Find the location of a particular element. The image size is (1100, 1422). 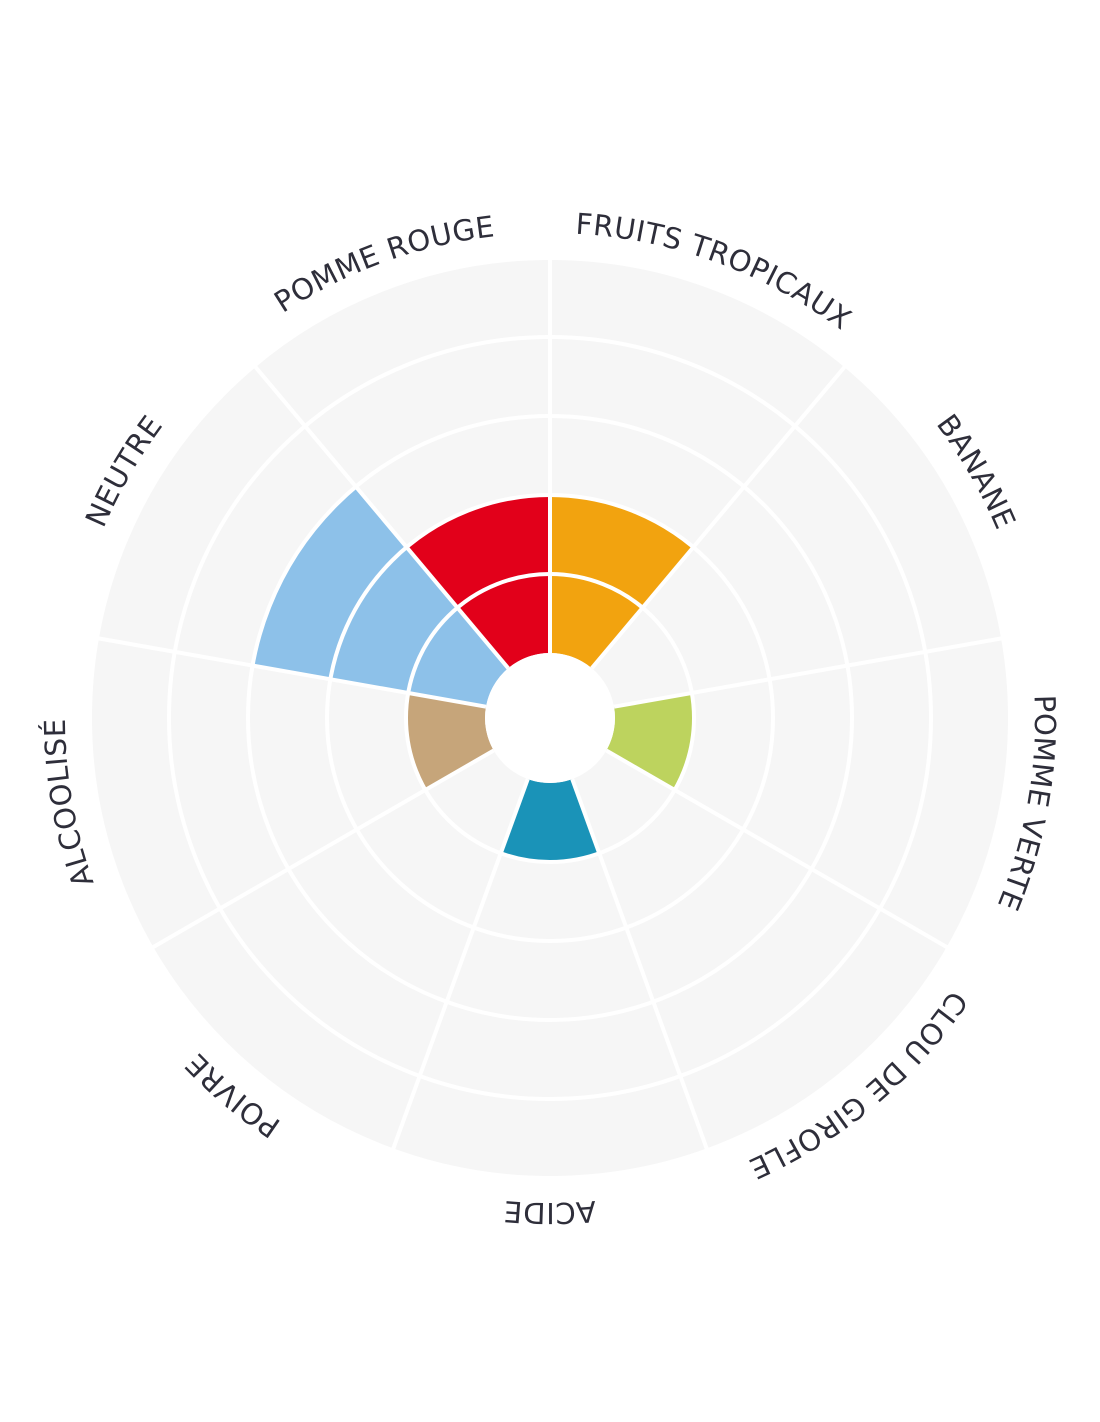

wedge-pomme-rouge is located at coordinates (478, 582).